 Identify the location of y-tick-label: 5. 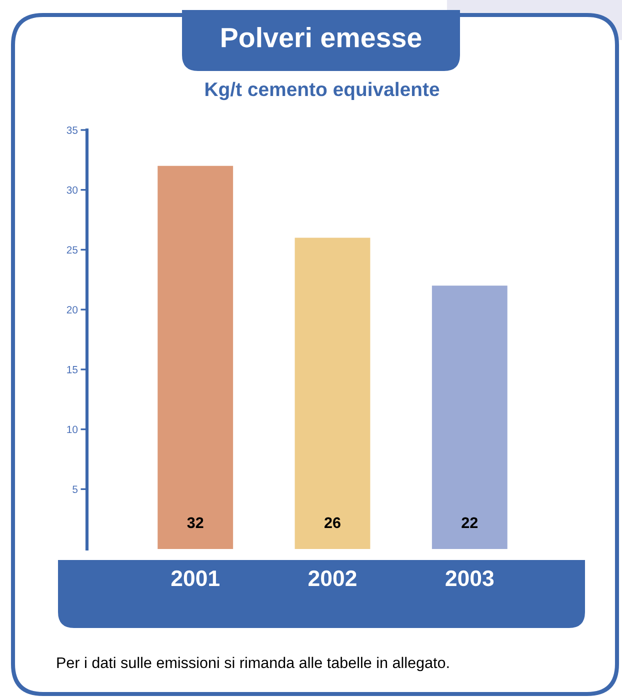
(75, 490).